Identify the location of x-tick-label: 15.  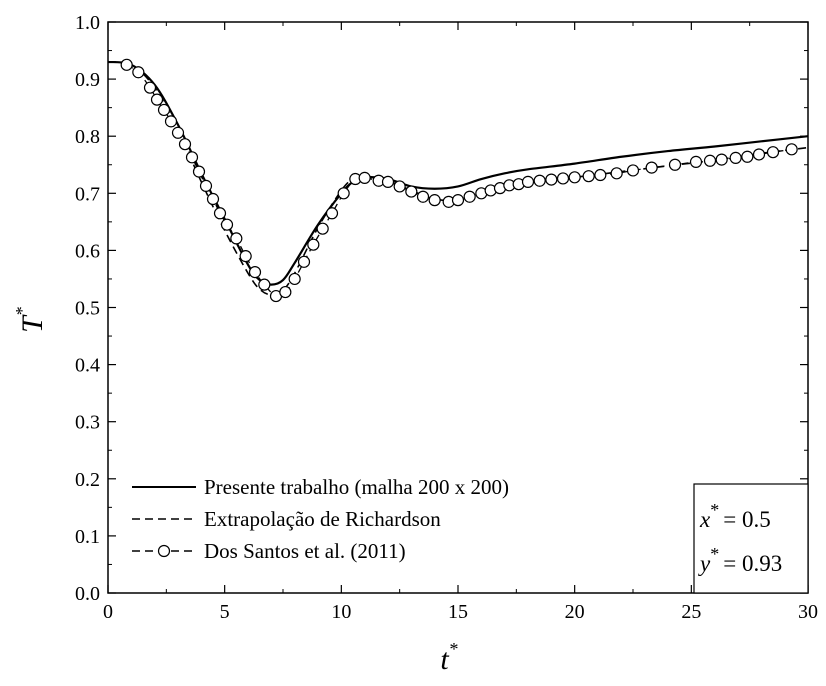
(458, 612).